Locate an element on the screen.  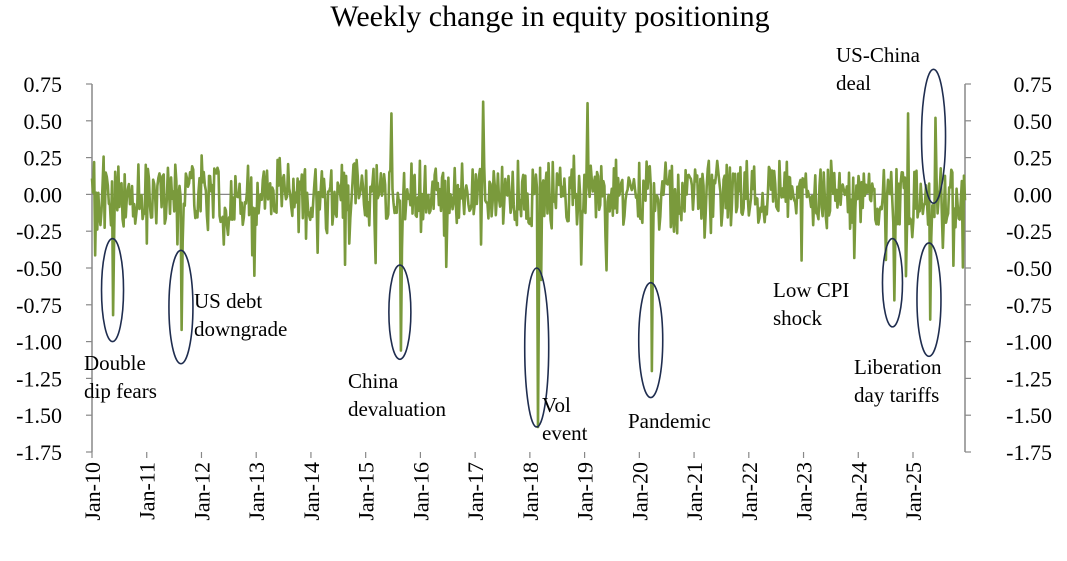
right-y-tick-label: 0.25 is located at coordinates (1033, 158).